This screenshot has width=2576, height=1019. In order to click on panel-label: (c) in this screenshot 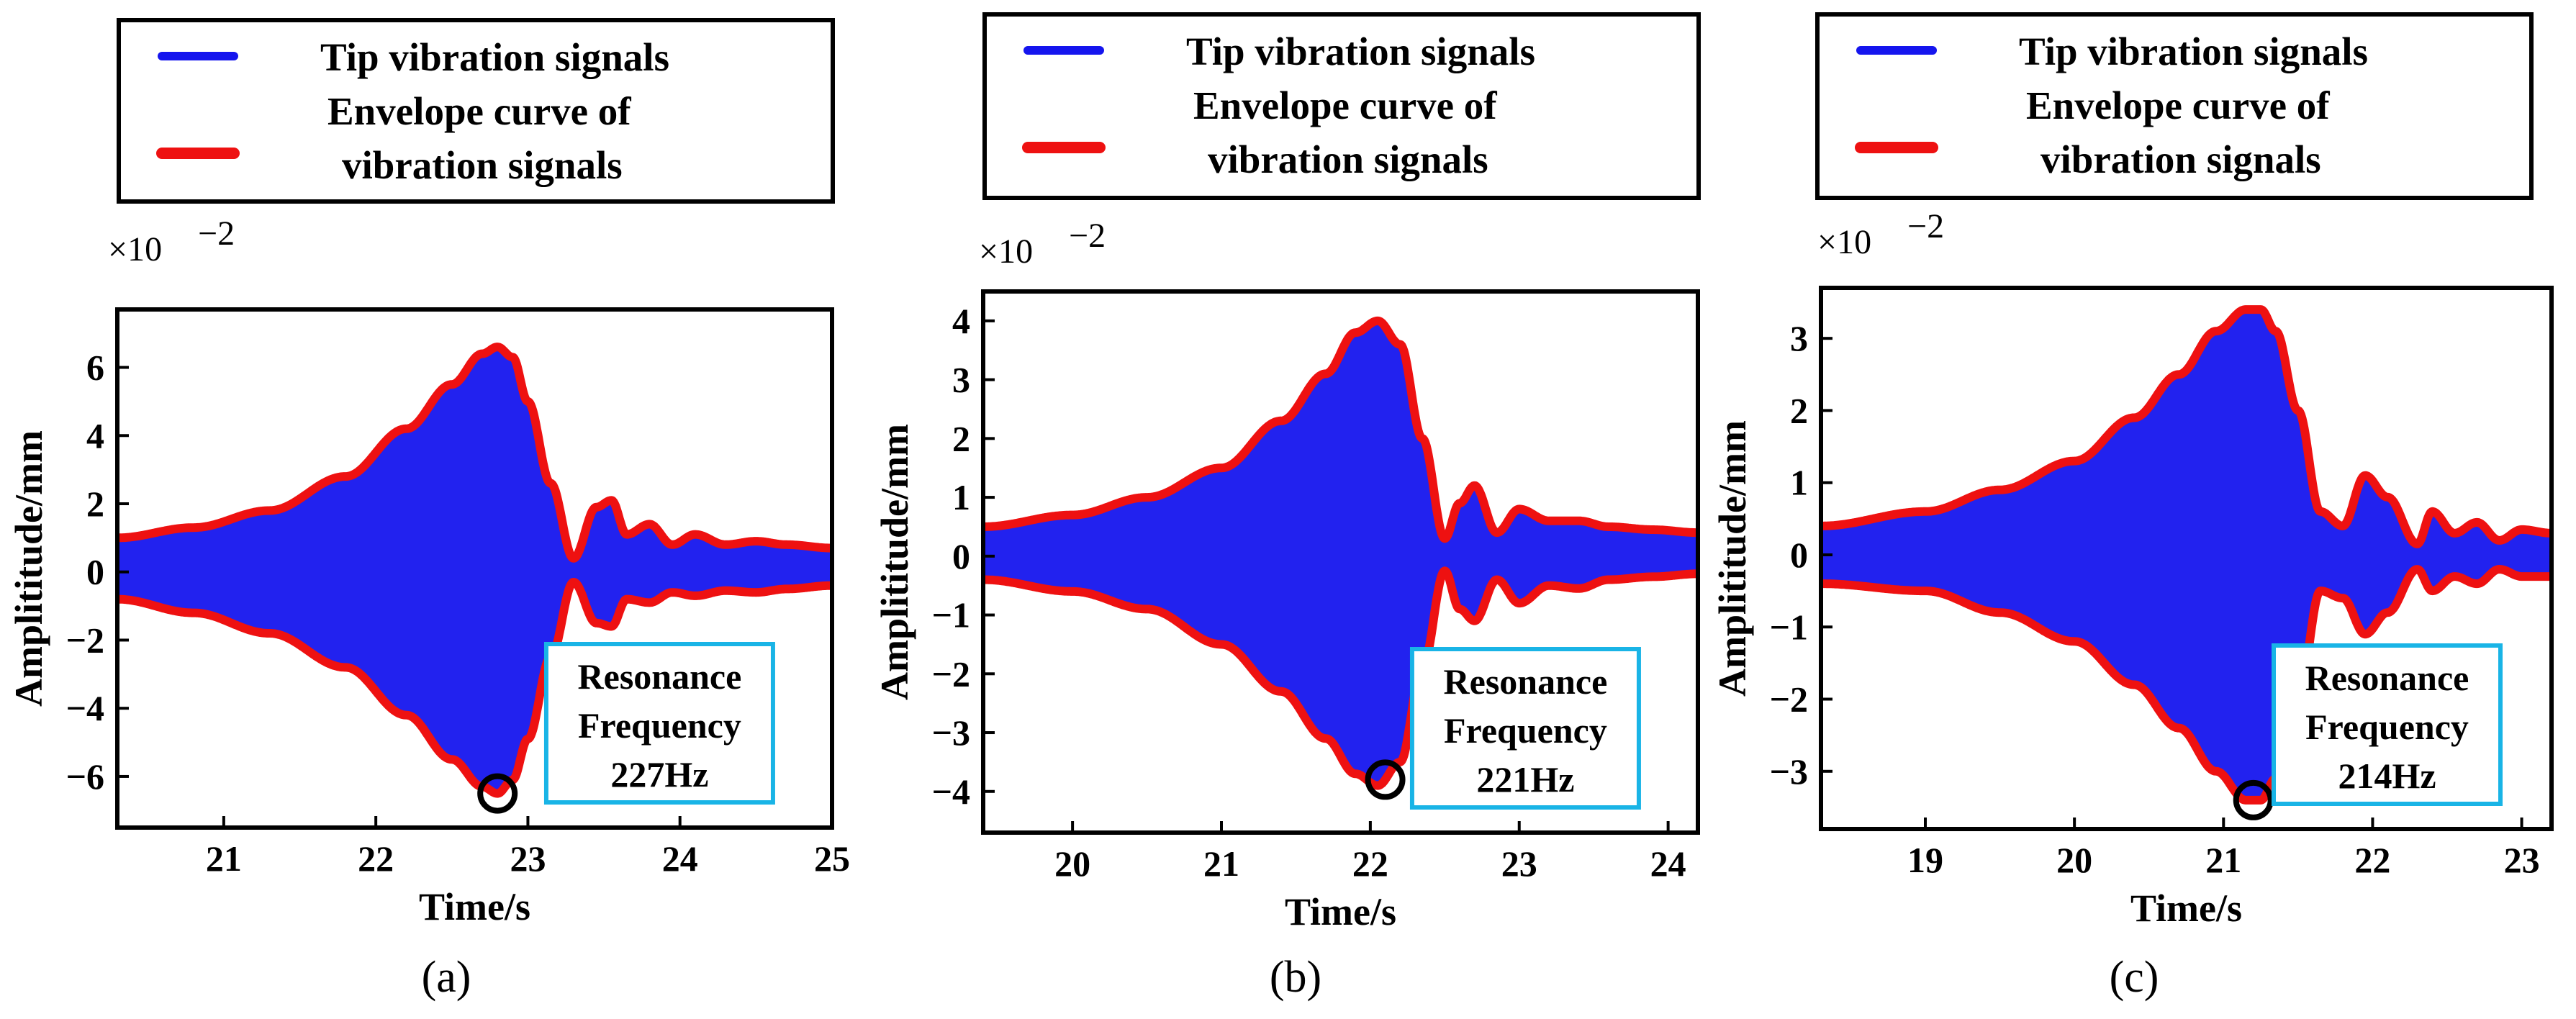, I will do `click(2134, 977)`.